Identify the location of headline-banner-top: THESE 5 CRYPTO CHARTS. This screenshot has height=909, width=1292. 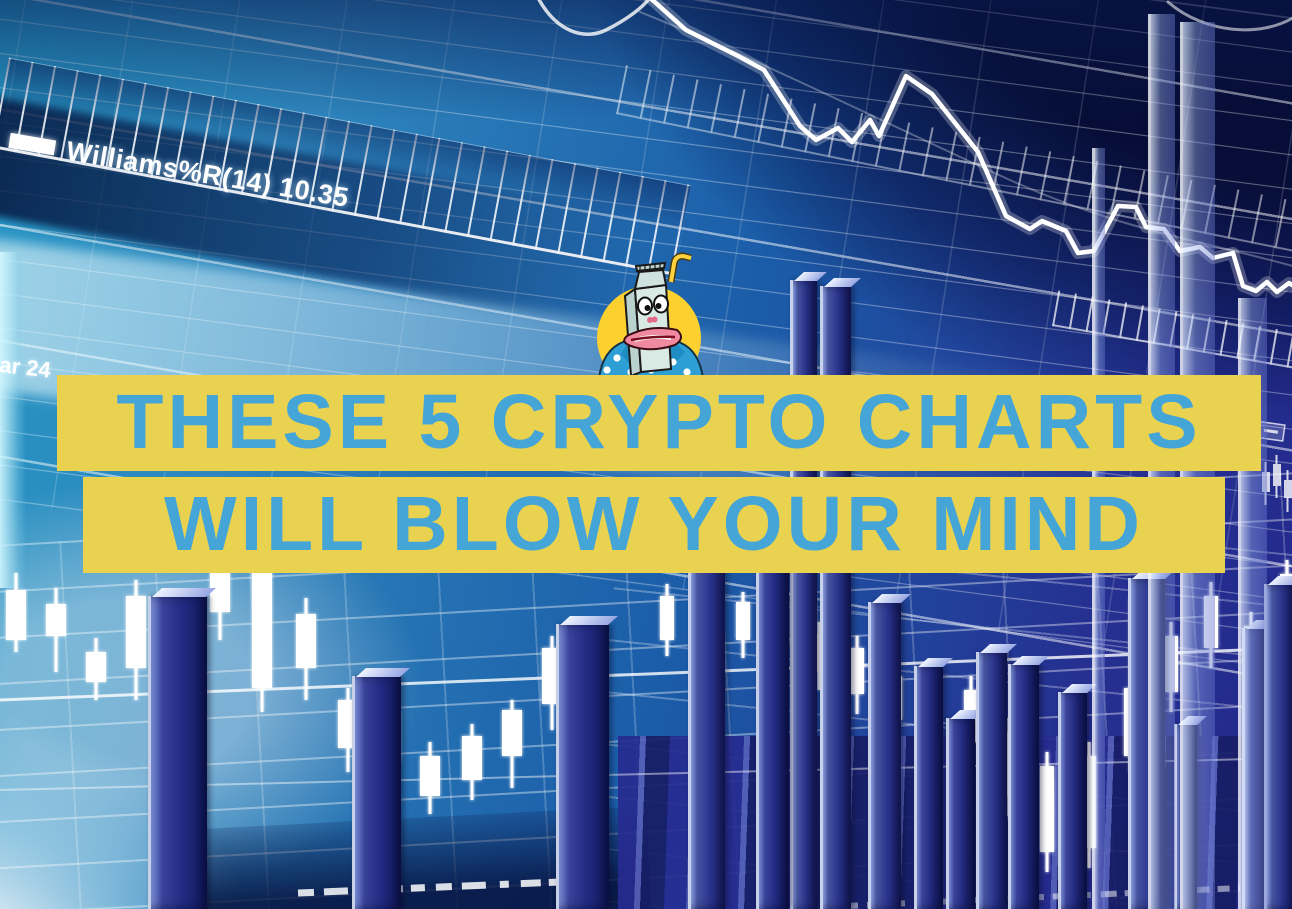
(659, 423).